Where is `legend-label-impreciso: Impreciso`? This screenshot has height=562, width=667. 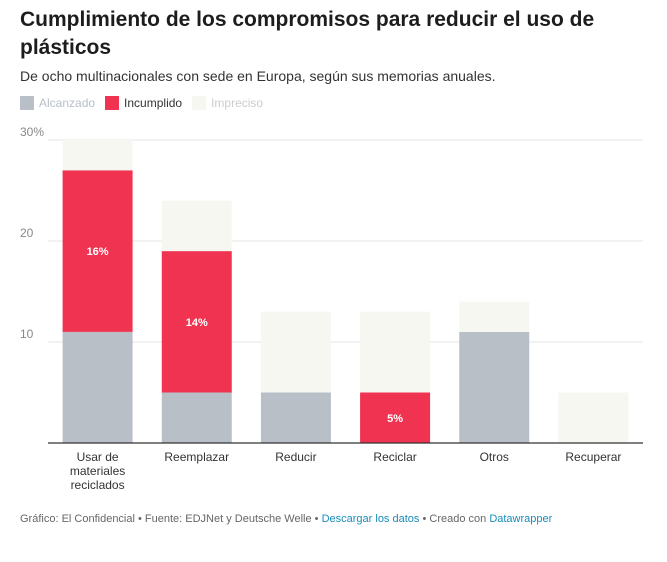
legend-label-impreciso: Impreciso is located at coordinates (237, 103).